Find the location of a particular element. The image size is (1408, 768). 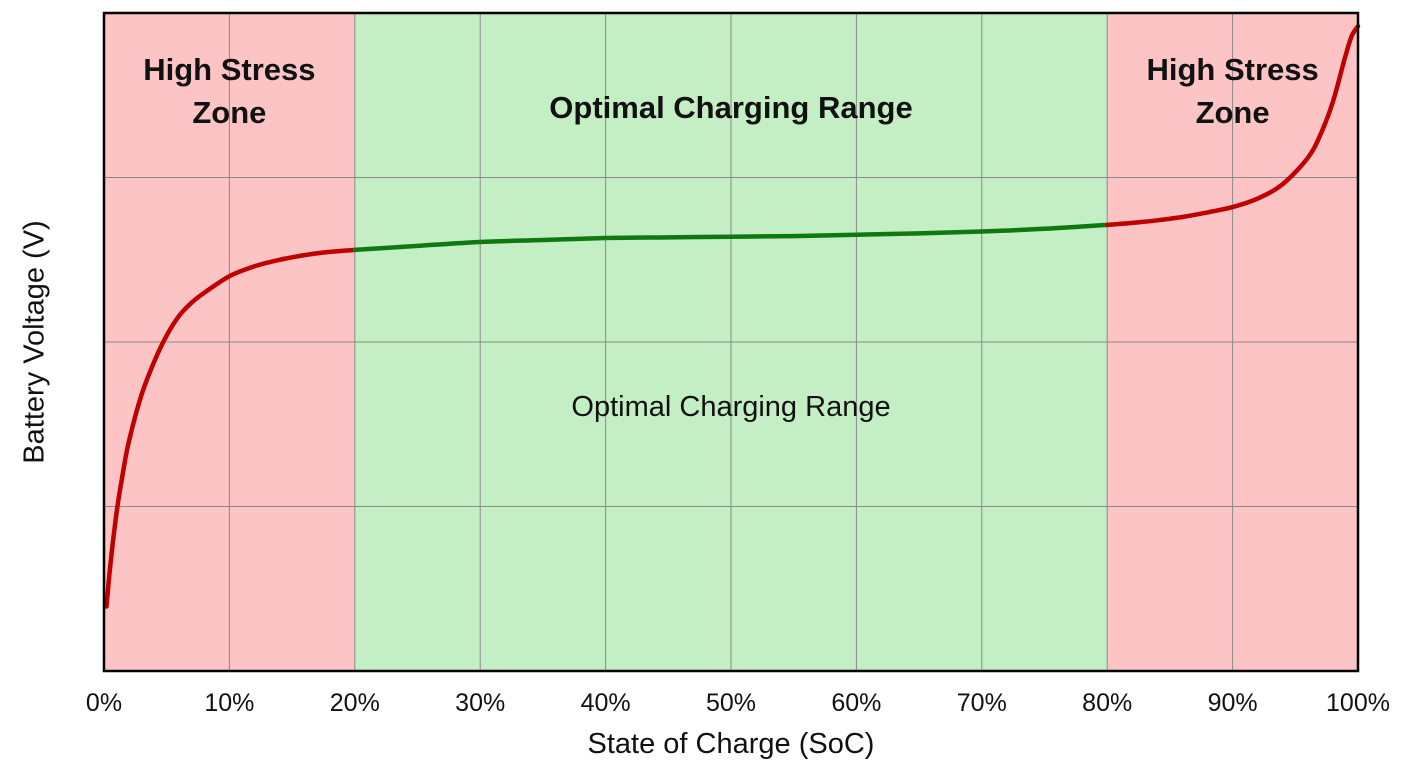

x-tick-label: 70% is located at coordinates (982, 703).